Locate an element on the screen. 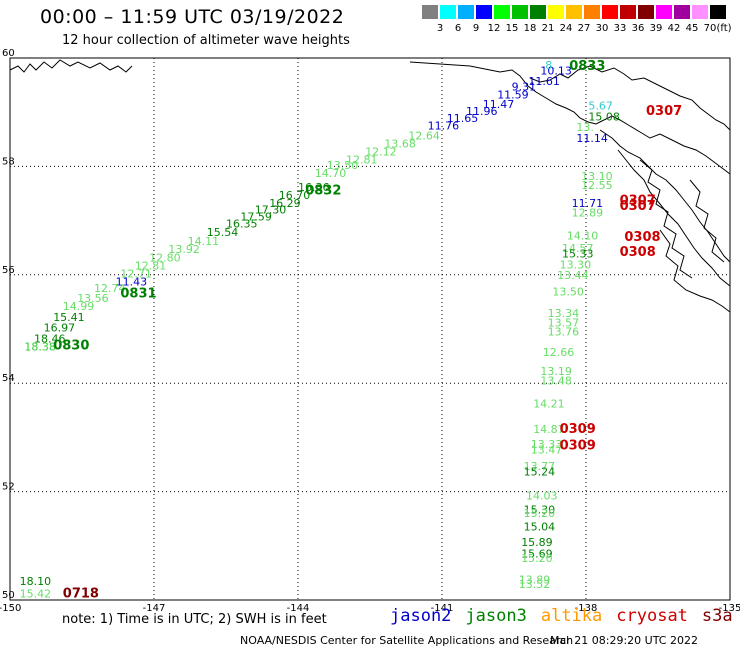  wave-height-value: 16.36 is located at coordinates (314, 187).